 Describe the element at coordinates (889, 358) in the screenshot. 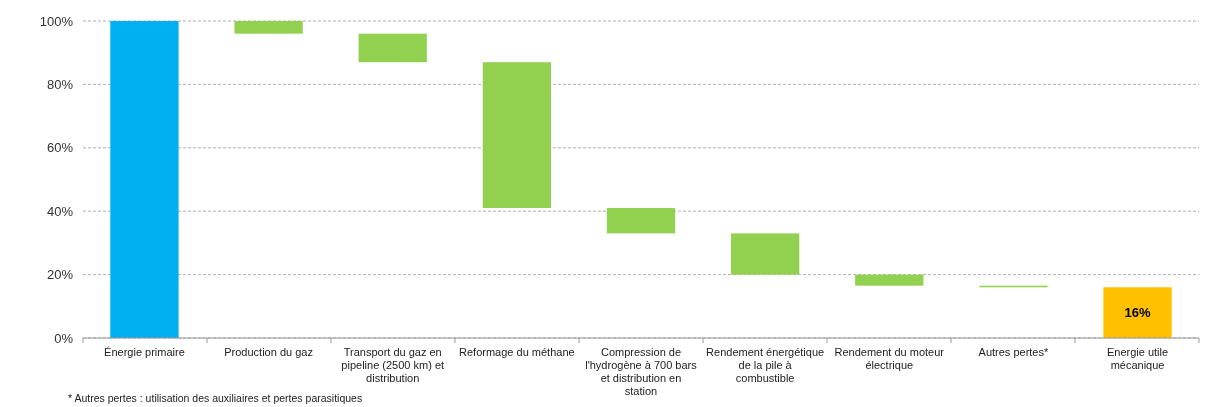

I see `x-tick-label: Rendement du moteur électrique` at that location.